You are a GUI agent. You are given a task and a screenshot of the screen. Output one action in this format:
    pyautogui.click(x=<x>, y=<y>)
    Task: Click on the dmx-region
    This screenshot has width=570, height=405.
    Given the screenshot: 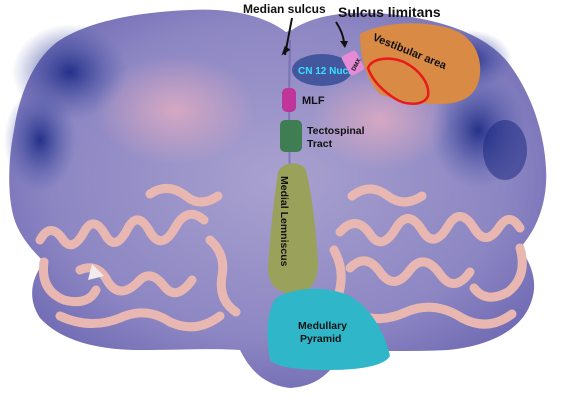 What is the action you would take?
    pyautogui.click(x=353, y=63)
    